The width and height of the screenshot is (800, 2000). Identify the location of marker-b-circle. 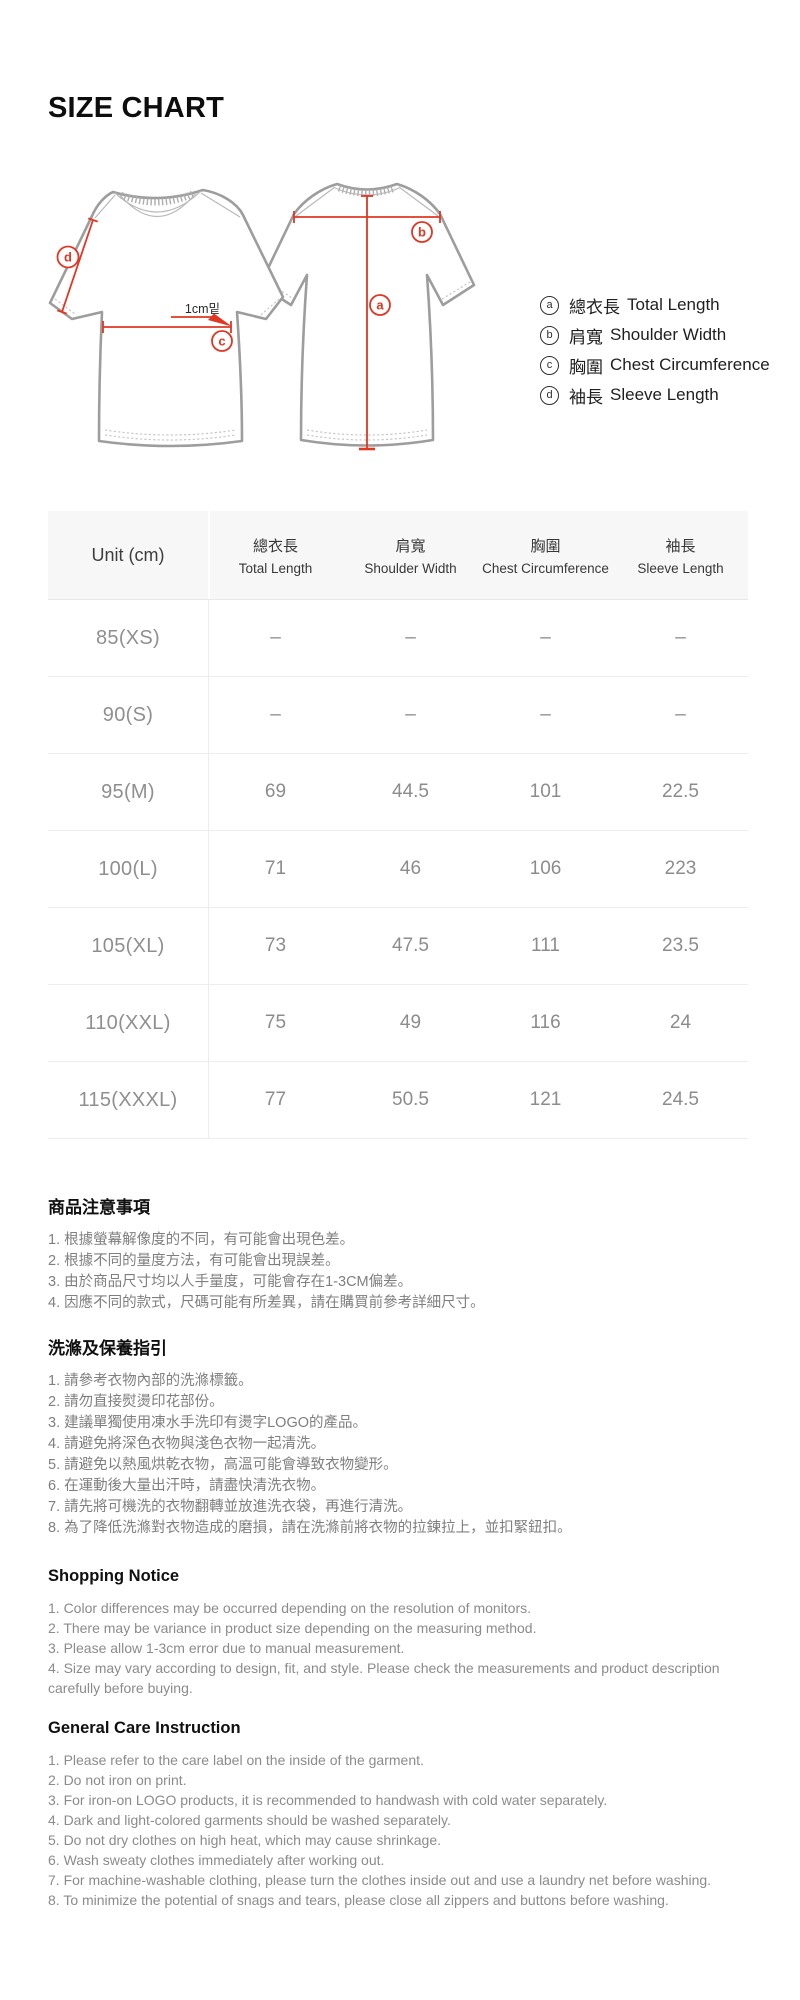
(422, 232).